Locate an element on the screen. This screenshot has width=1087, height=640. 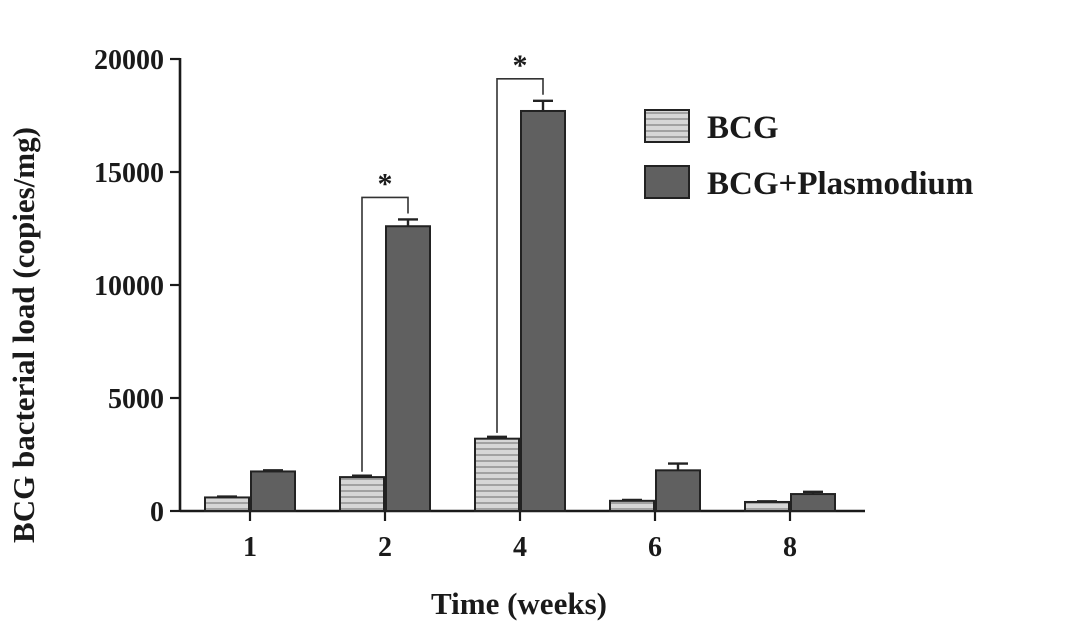
legend-swatch-bcg is located at coordinates (667, 126).